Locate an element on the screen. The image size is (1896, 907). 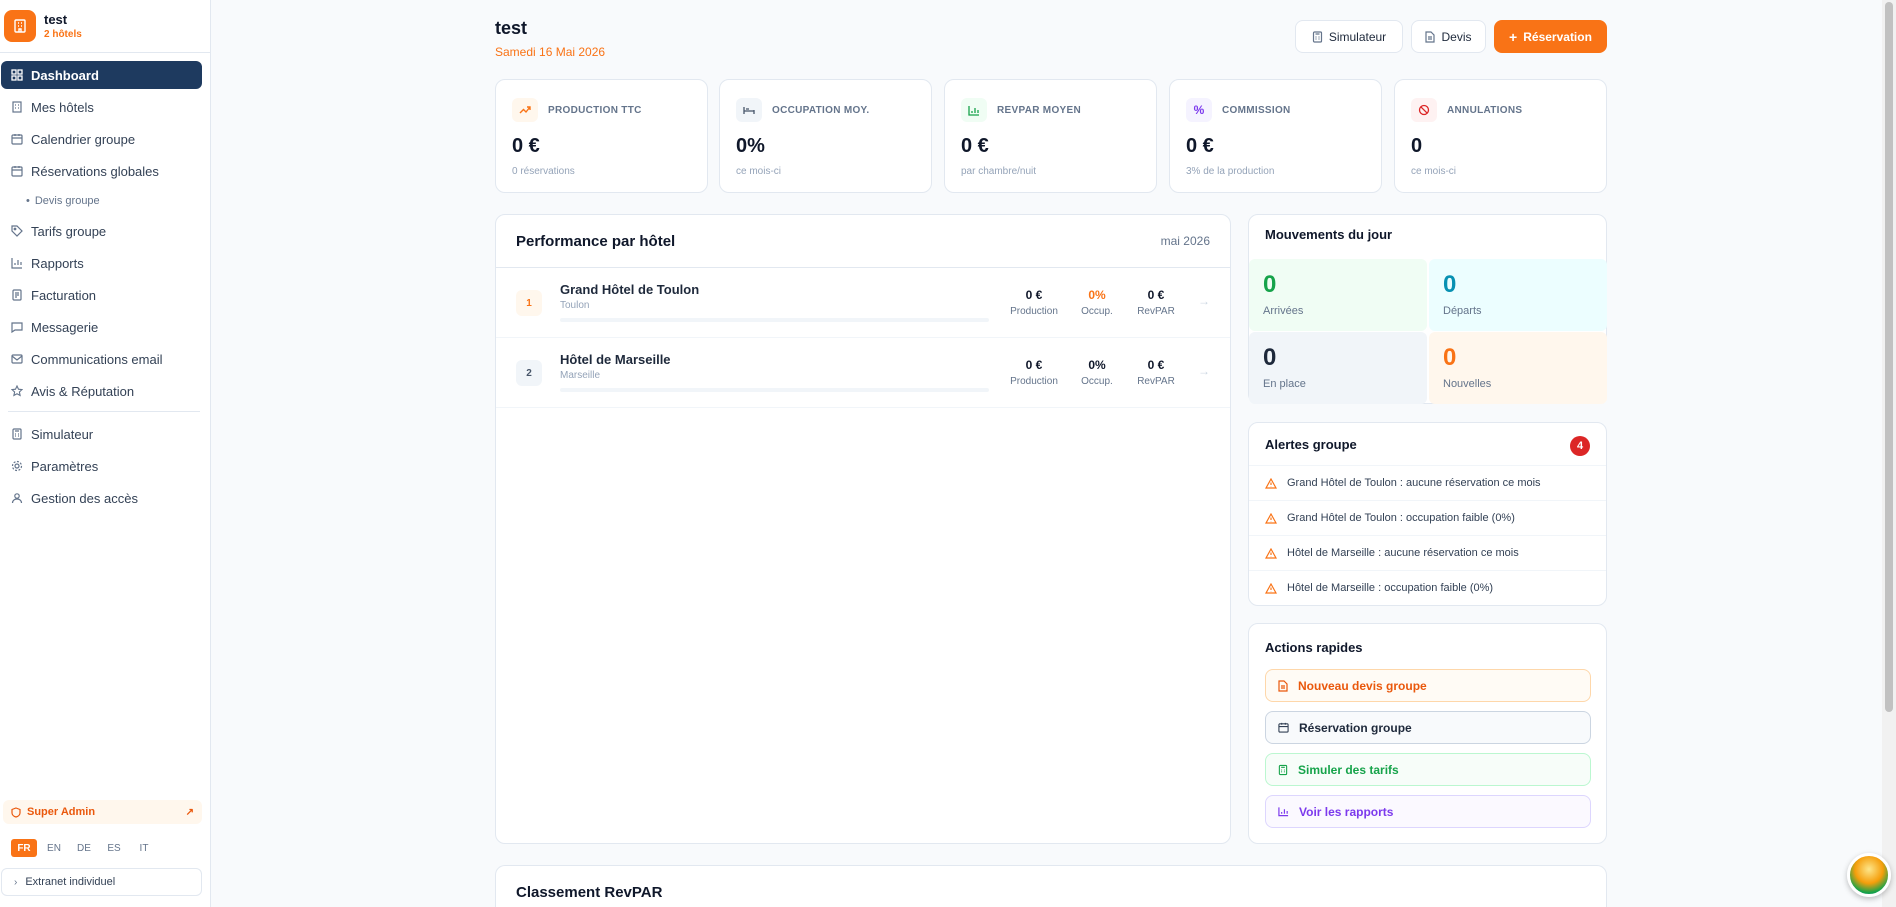
kpi-commission: % COMMISSION 0 € 3% de la production is located at coordinates (1275, 136).